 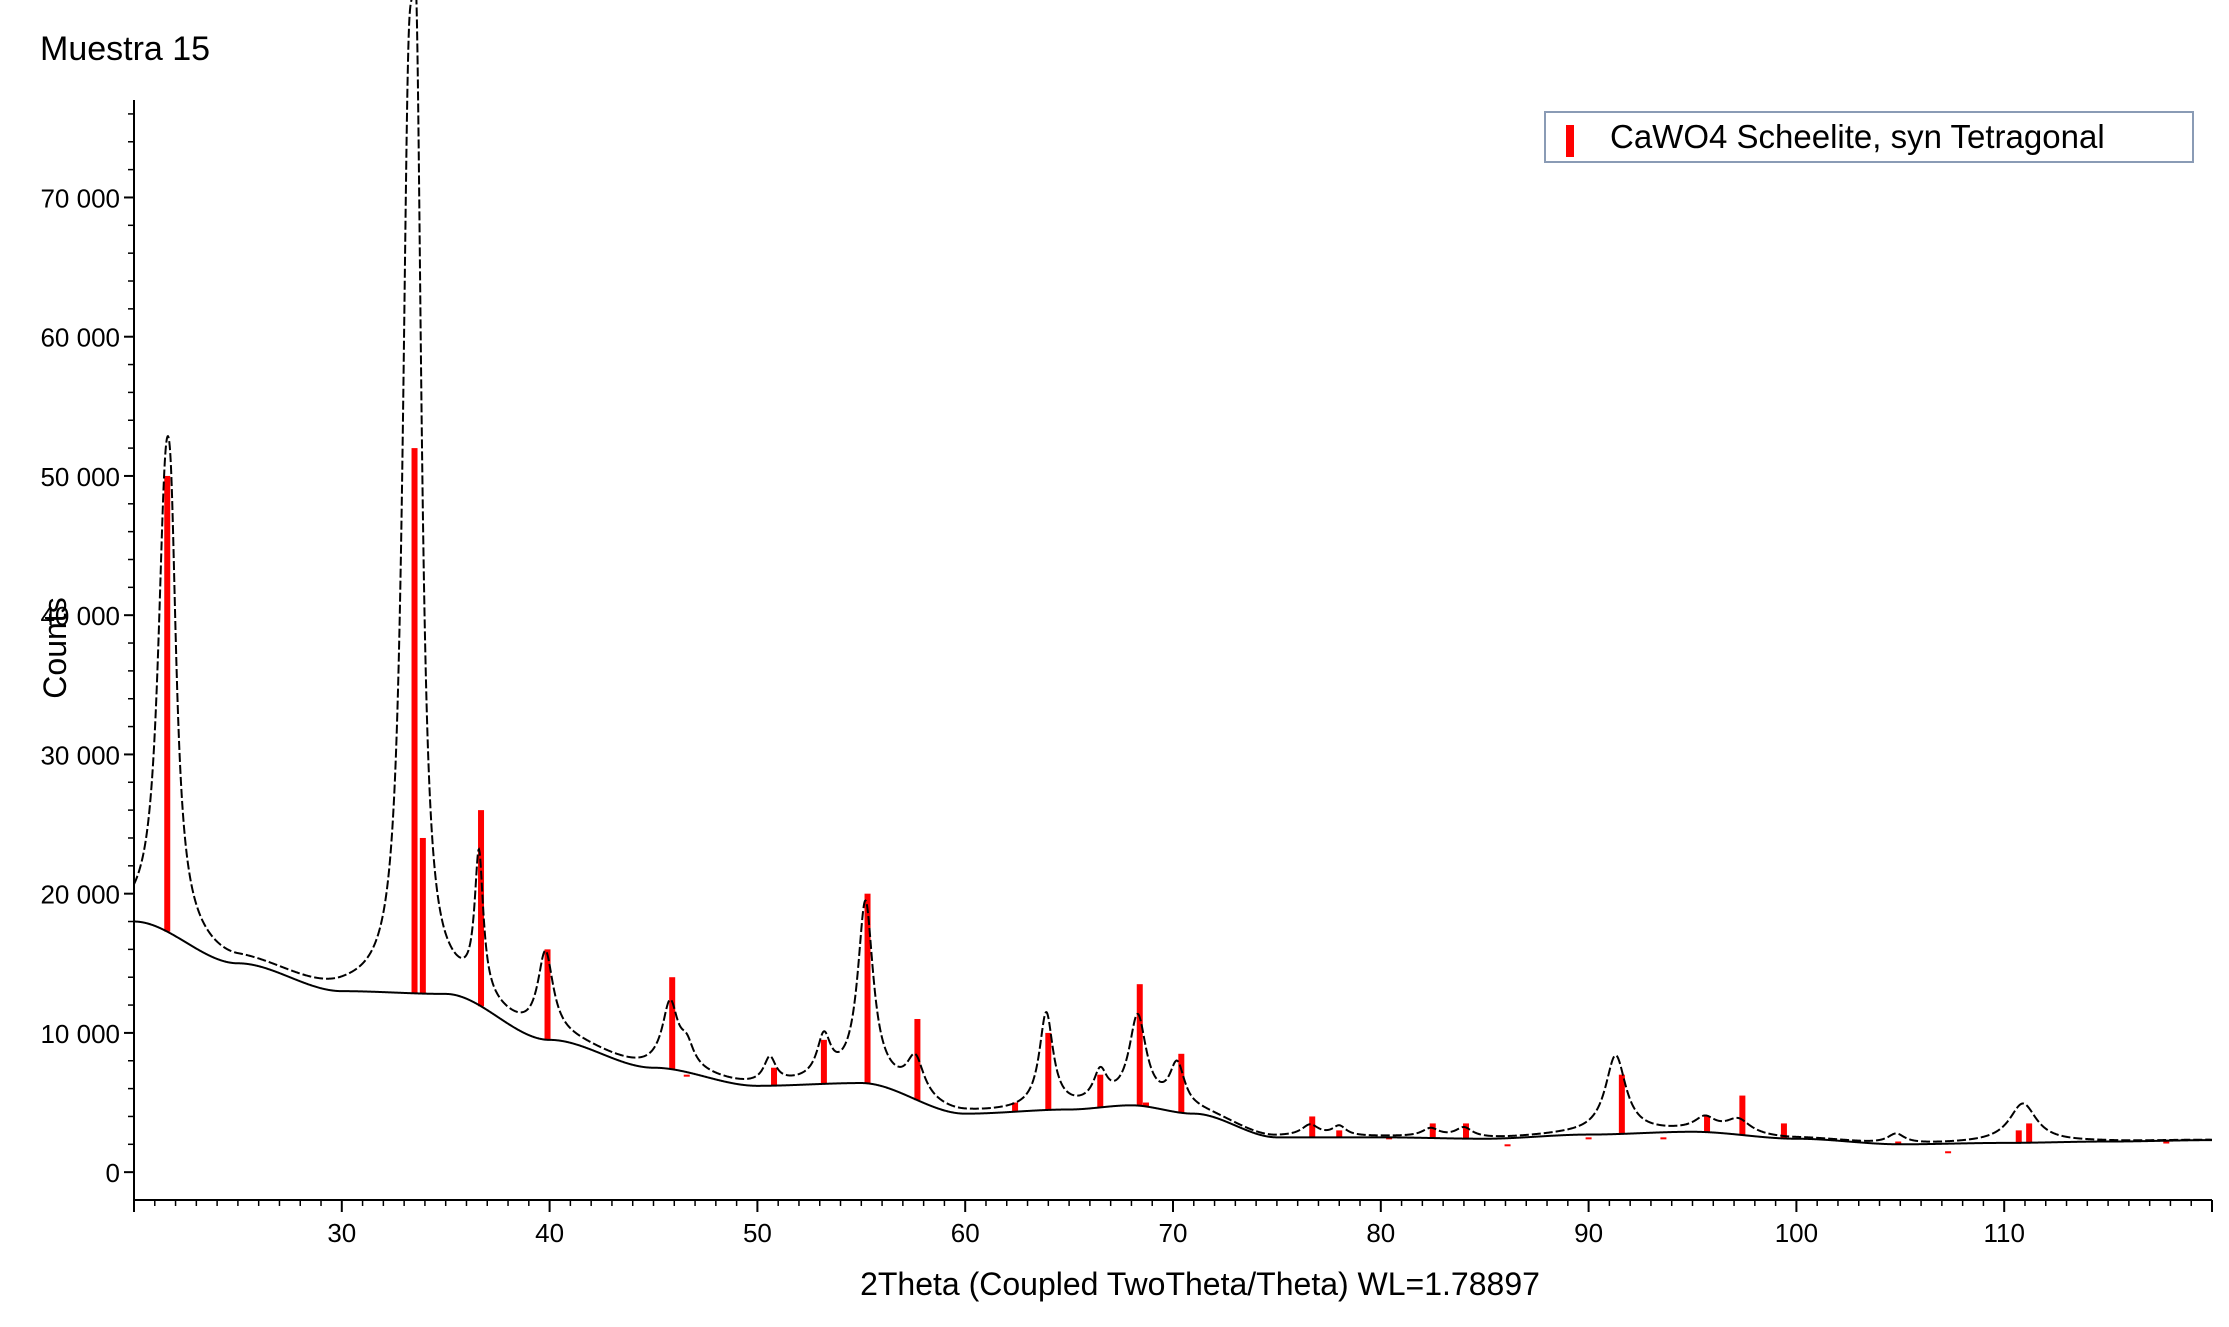 I want to click on legend-swatch, so click(x=1570, y=141).